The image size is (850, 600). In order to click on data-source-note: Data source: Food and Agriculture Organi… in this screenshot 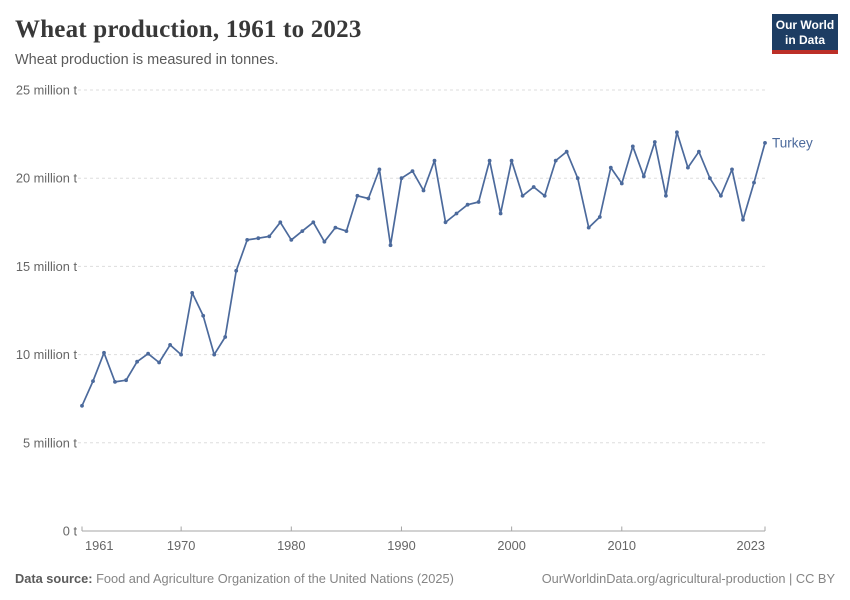, I will do `click(234, 578)`.